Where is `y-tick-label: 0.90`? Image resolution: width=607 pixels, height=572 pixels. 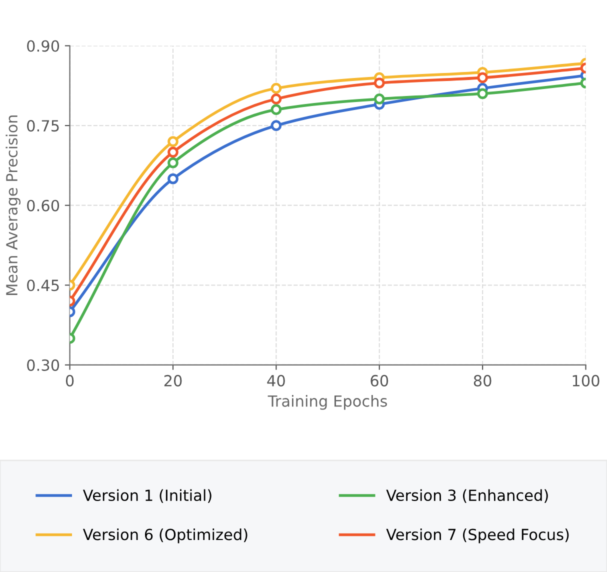
y-tick-label: 0.90 is located at coordinates (43, 46).